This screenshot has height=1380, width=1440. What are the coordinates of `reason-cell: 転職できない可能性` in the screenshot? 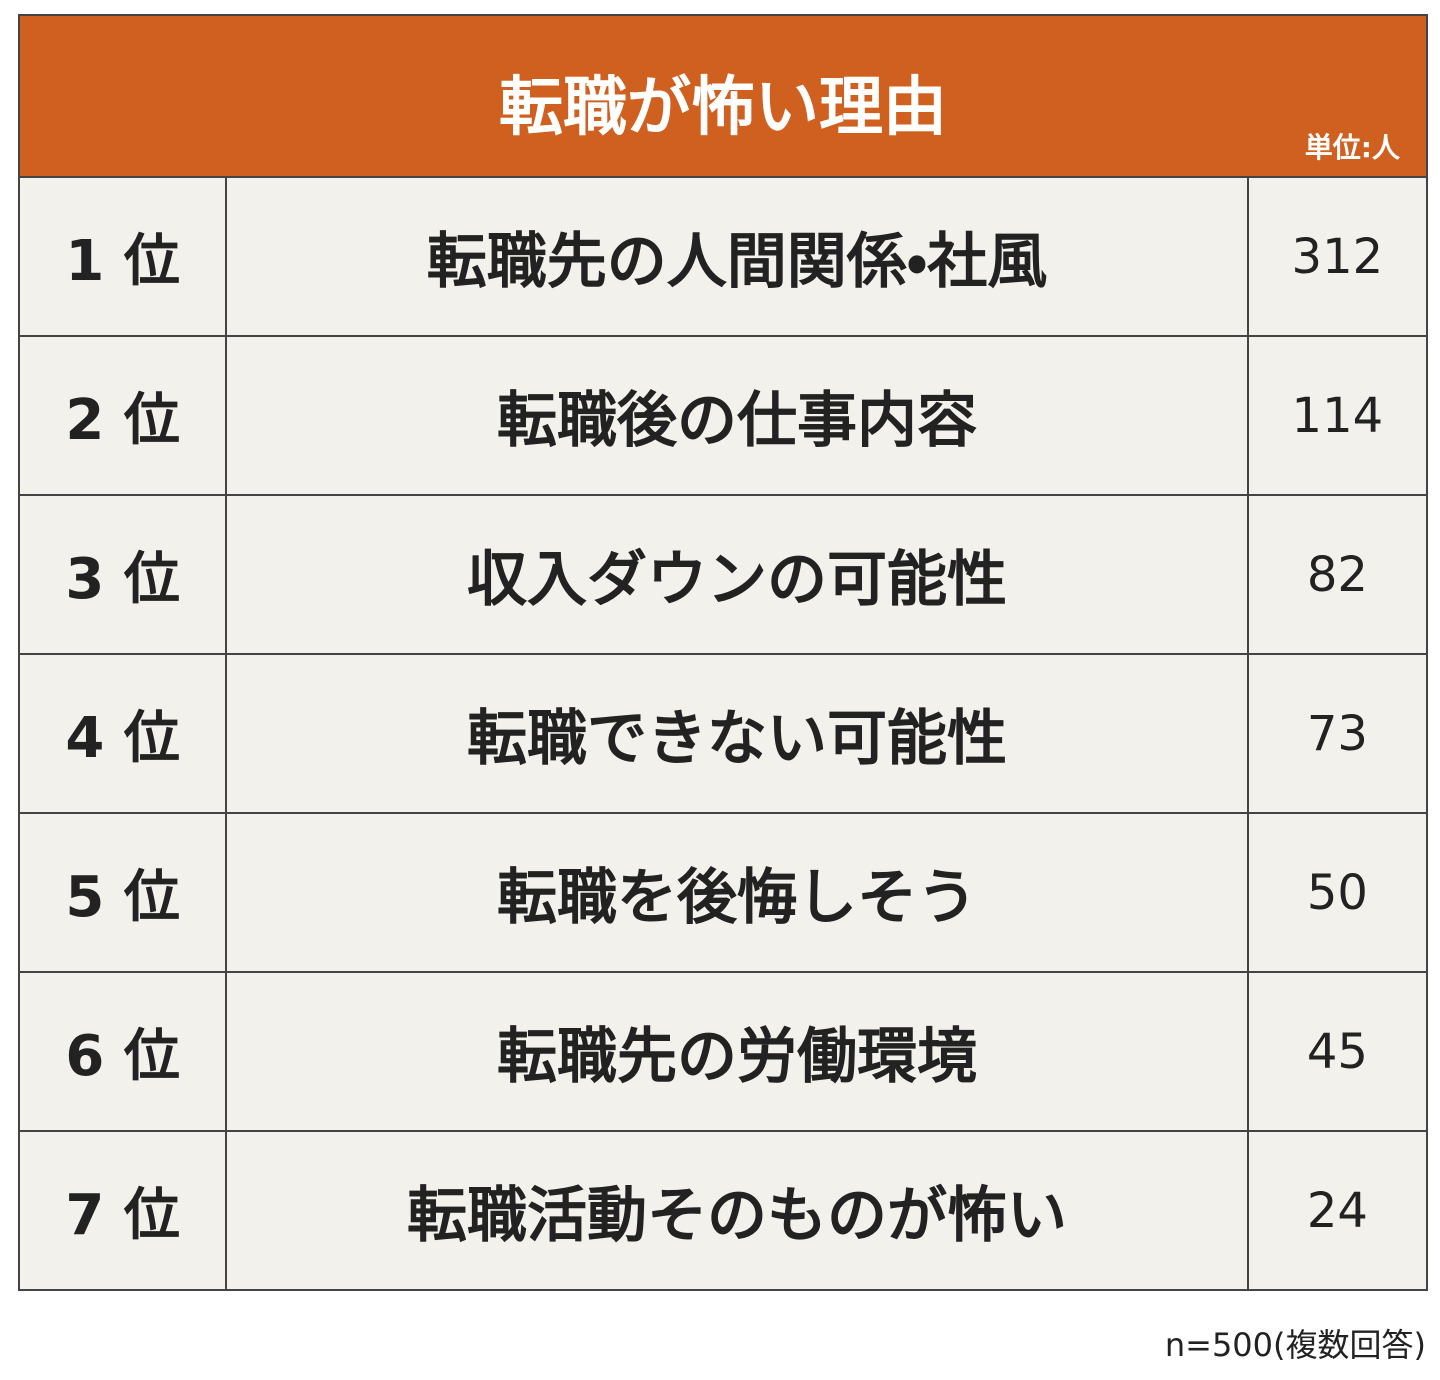 It's located at (737, 733).